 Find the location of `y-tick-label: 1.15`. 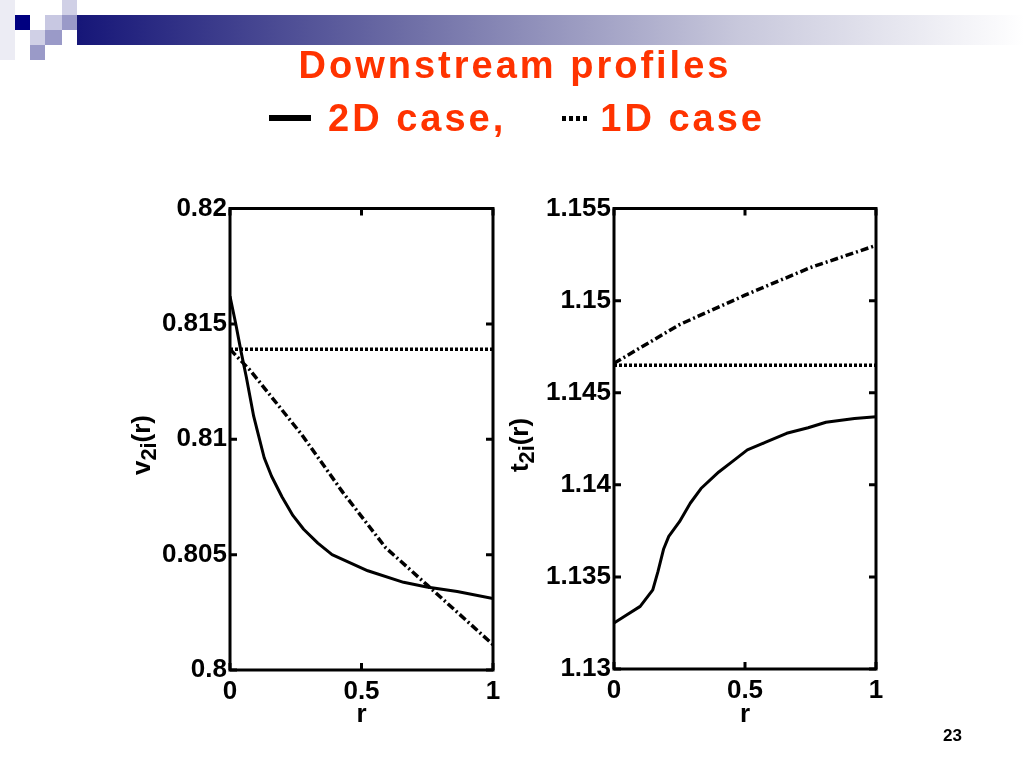

y-tick-label: 1.15 is located at coordinates (585, 298).